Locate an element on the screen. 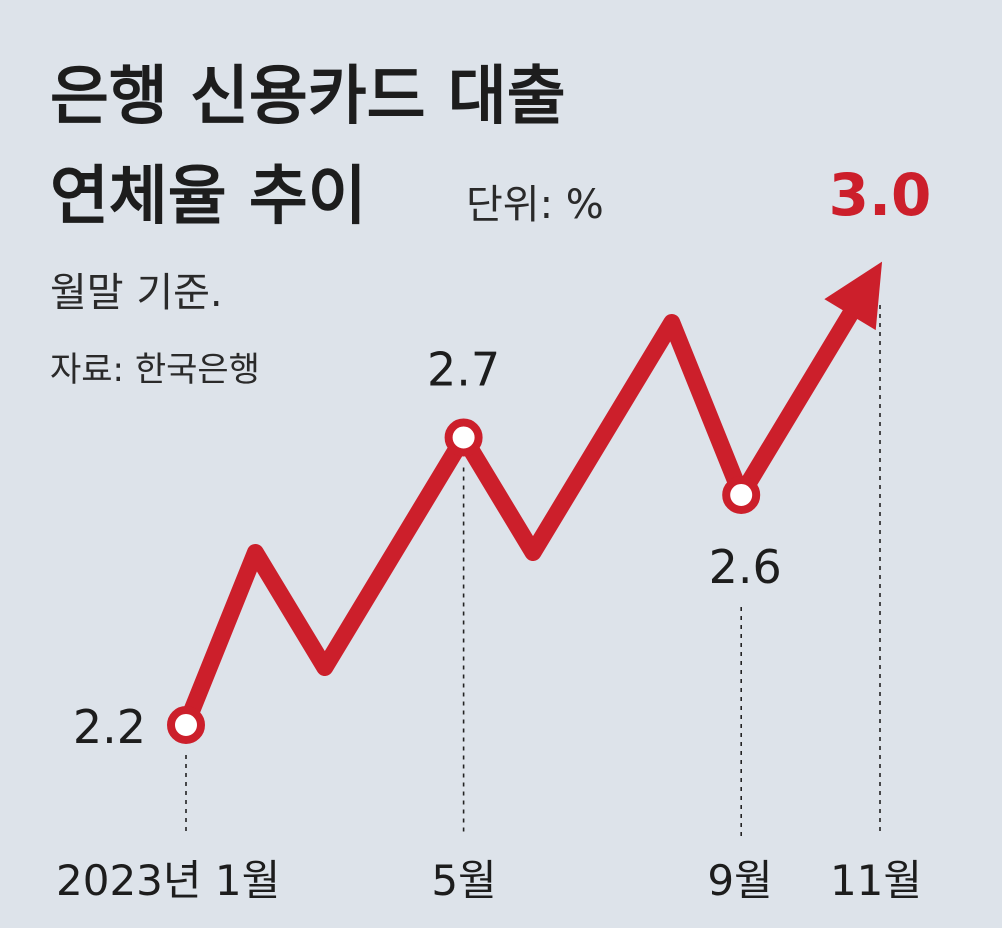  basis-note: 월말 기준. is located at coordinates (136, 293).